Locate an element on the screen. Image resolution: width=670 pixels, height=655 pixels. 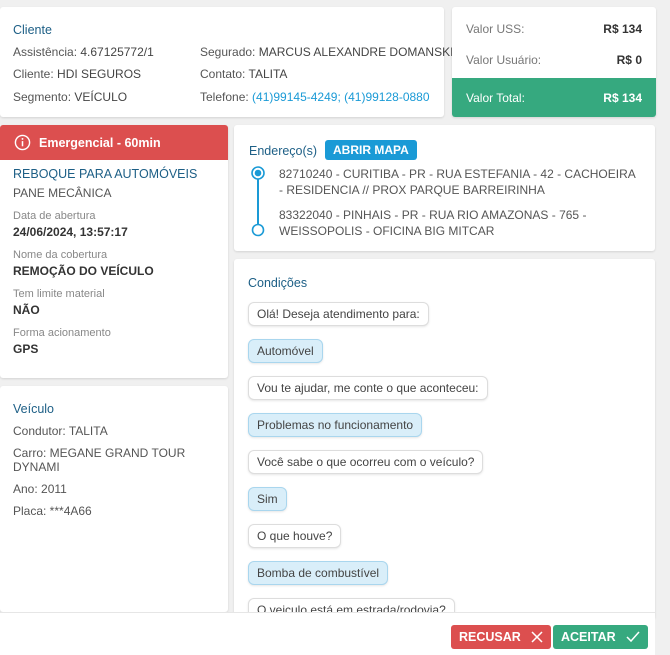
abrir-mapa-button: ABRIR MAPA is located at coordinates (371, 150).